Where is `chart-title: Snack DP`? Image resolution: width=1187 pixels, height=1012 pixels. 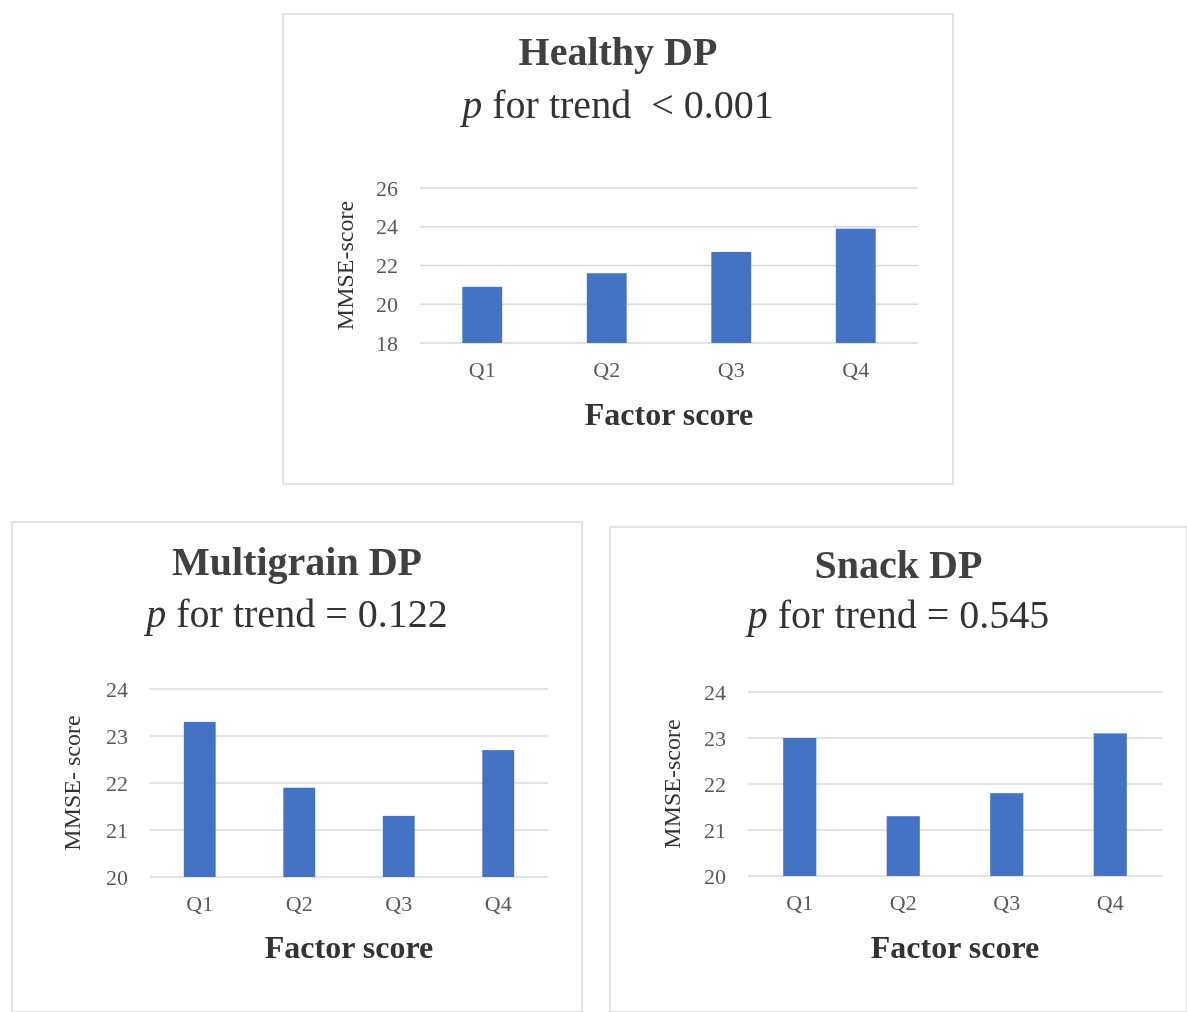
chart-title: Snack DP is located at coordinates (898, 564).